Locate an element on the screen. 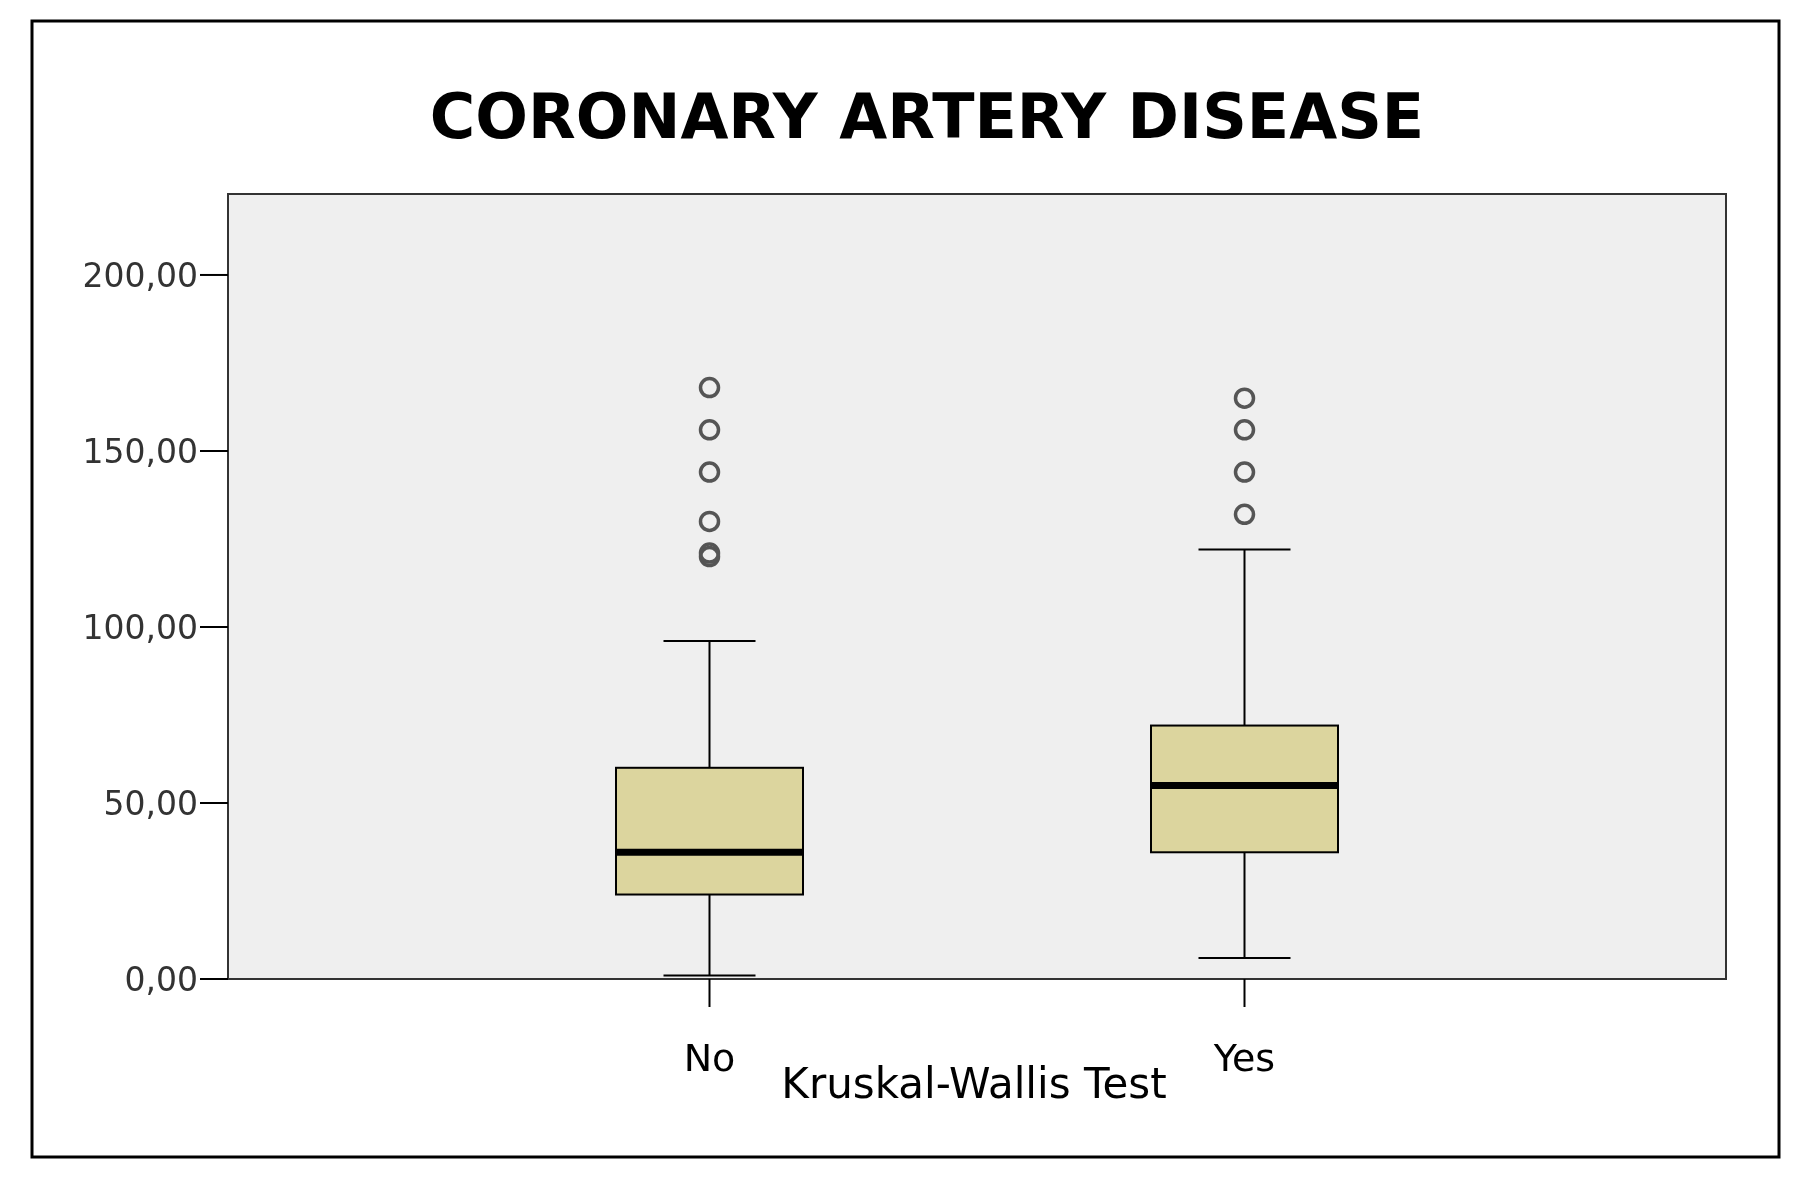 Image resolution: width=1796 pixels, height=1183 pixels. x-tick-label: Yes is located at coordinates (1244, 1058).